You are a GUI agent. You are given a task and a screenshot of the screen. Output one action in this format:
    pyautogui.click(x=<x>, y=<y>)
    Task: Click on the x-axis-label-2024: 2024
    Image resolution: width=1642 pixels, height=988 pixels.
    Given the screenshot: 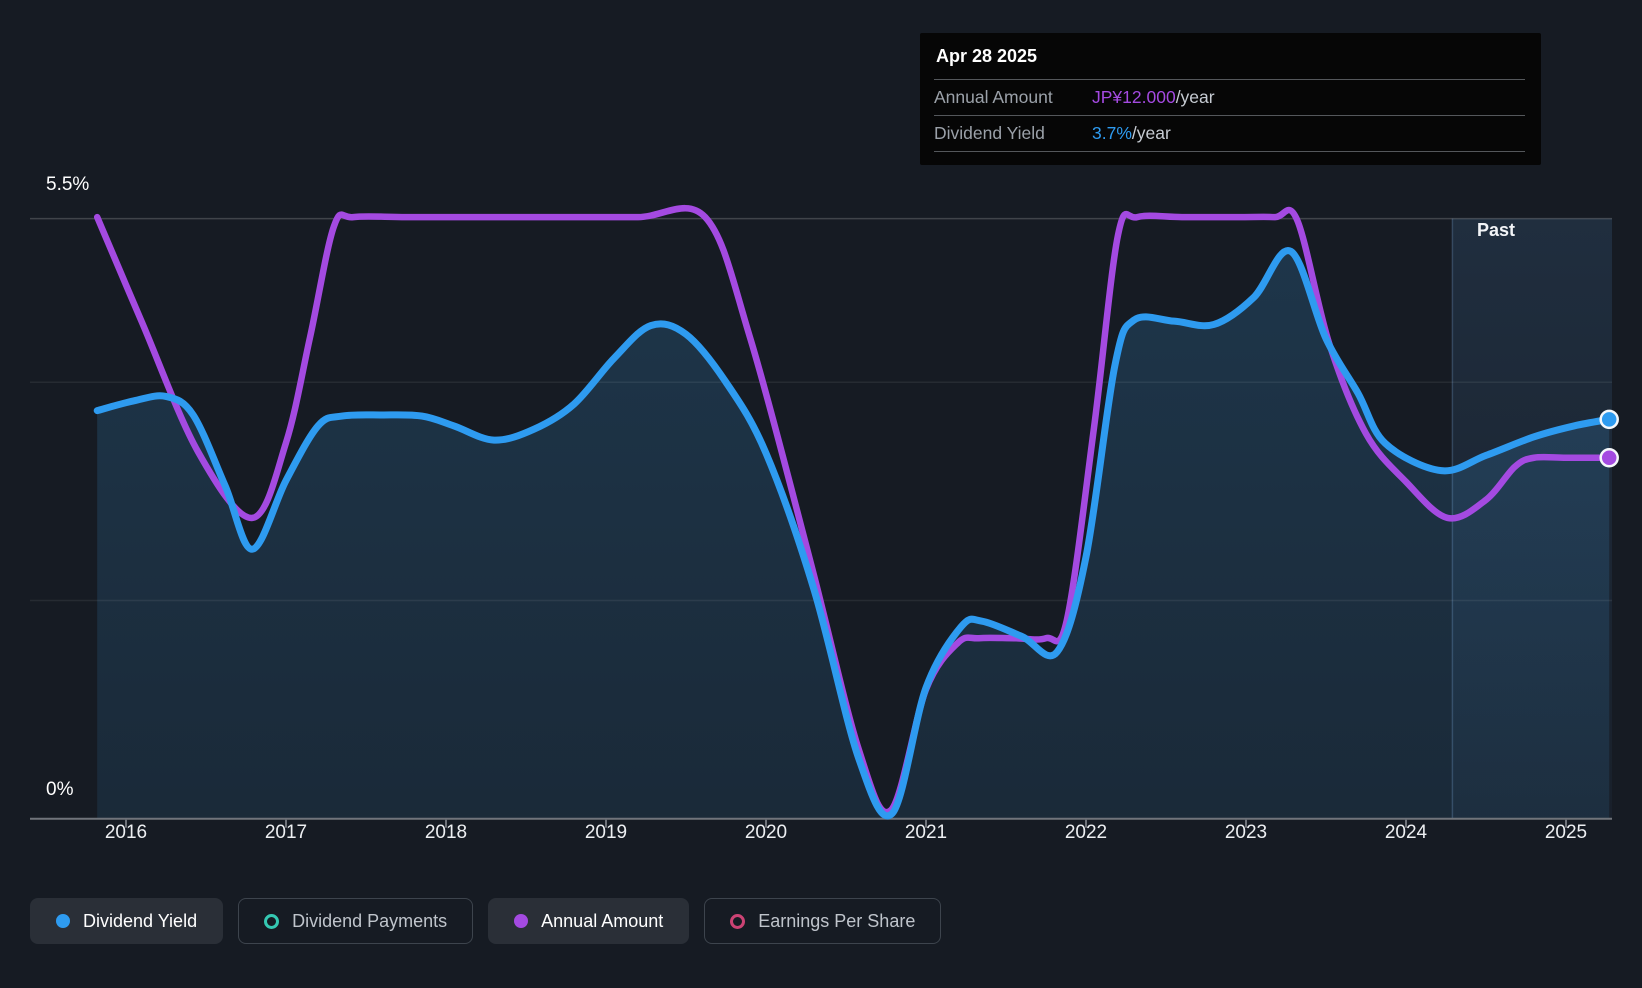 What is the action you would take?
    pyautogui.click(x=1406, y=832)
    